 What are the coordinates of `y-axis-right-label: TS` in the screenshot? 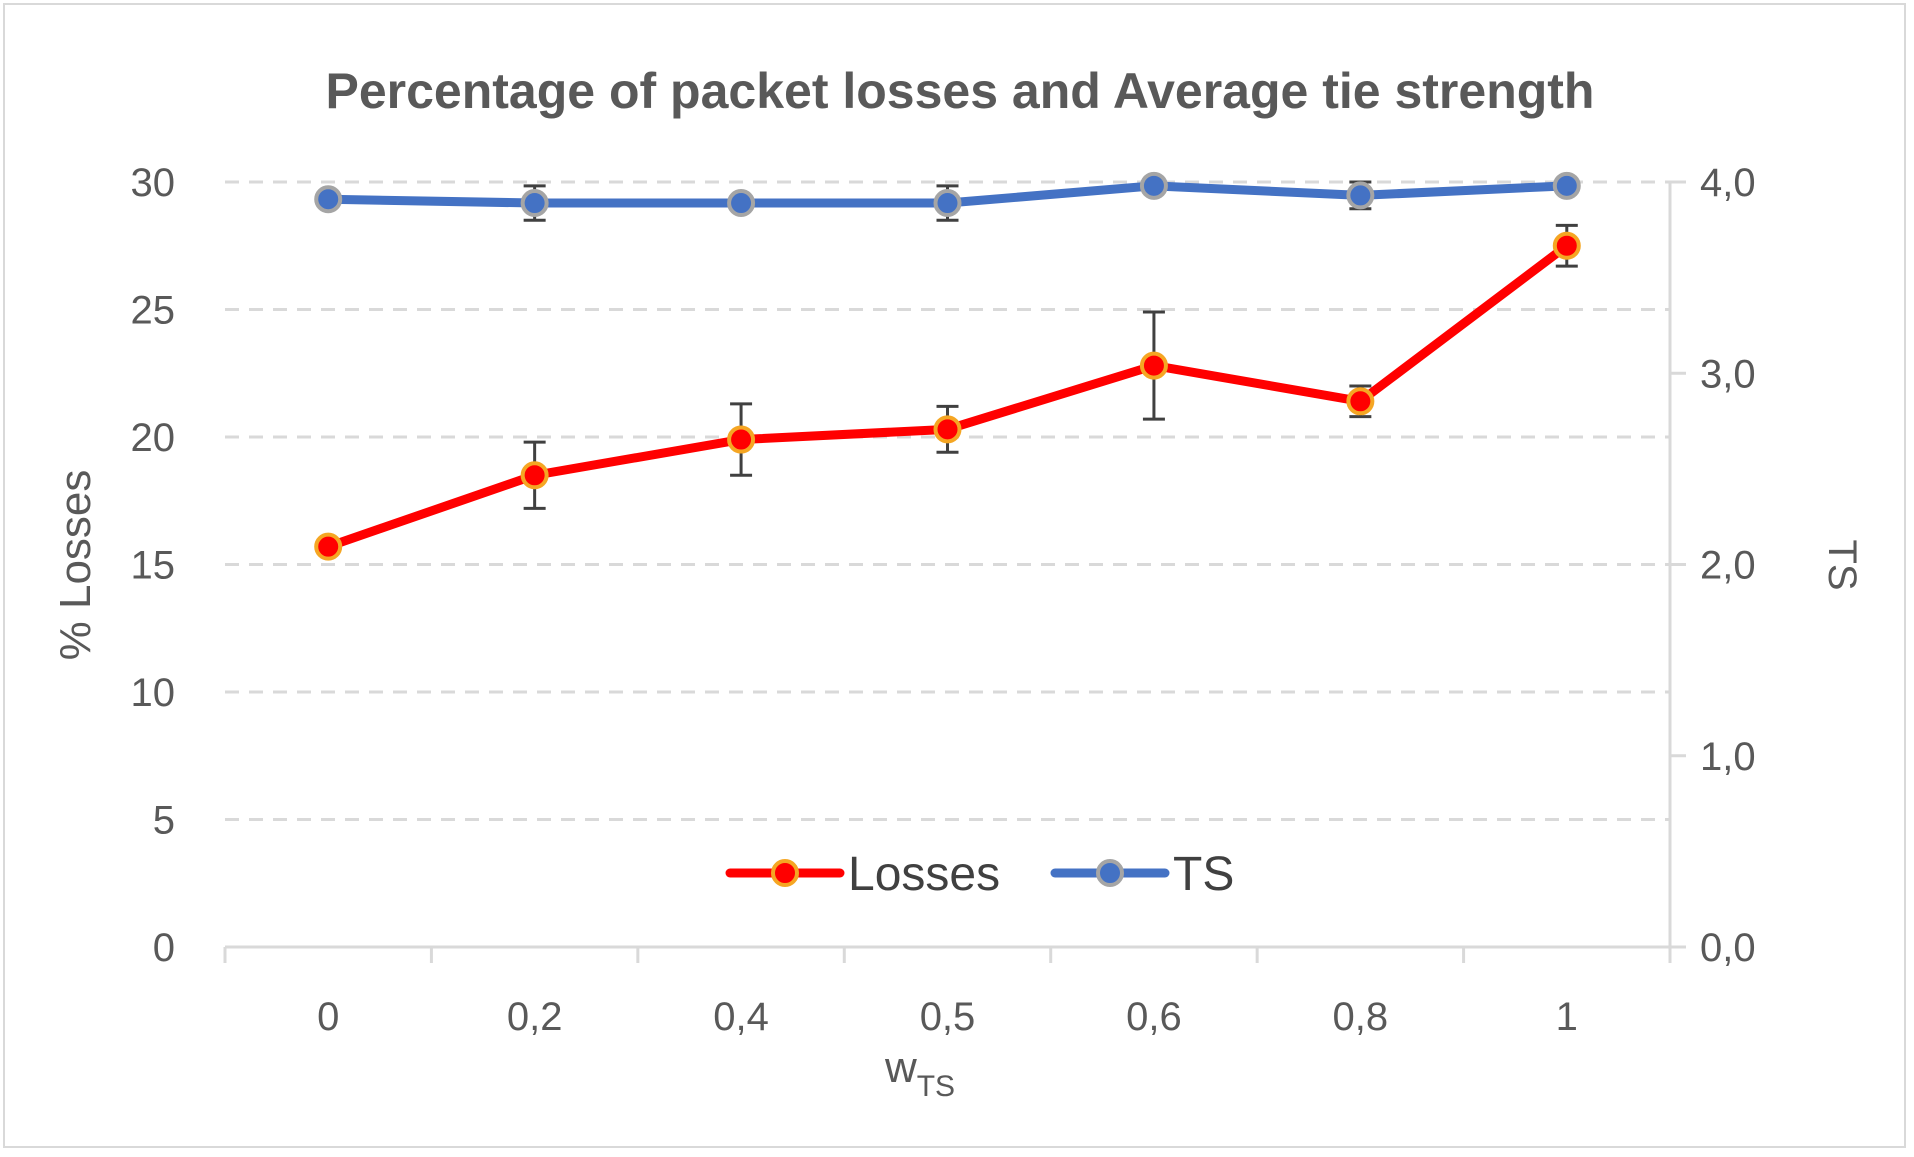 It's located at (1842, 564).